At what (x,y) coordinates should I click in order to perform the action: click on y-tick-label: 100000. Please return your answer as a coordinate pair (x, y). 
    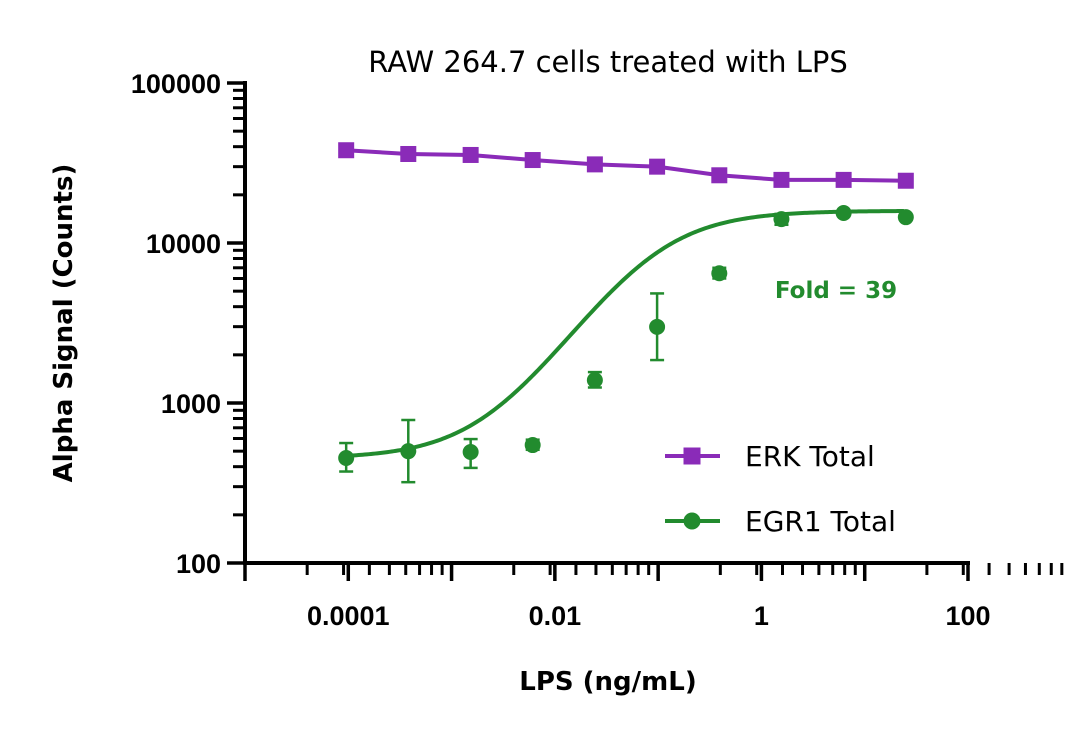
    Looking at the image, I should click on (176, 84).